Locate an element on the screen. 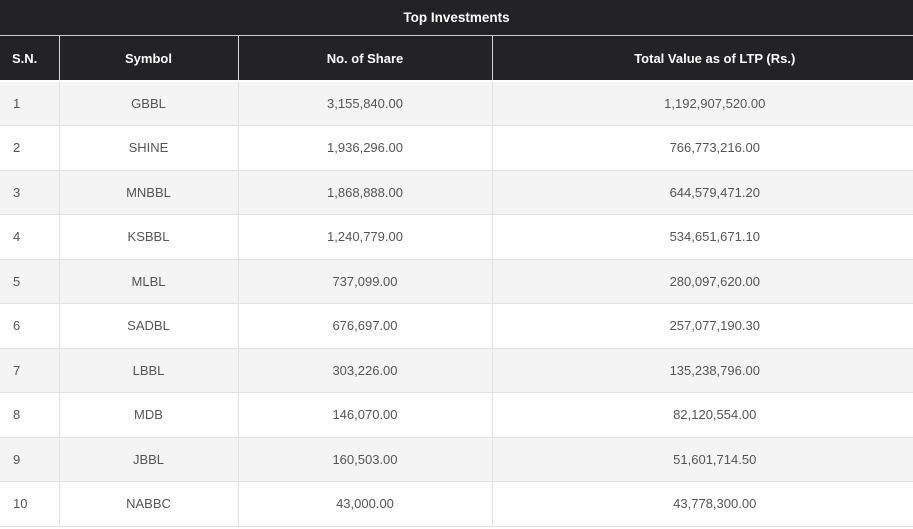 This screenshot has height=529, width=913. cell-symbol: LBBL is located at coordinates (148, 370).